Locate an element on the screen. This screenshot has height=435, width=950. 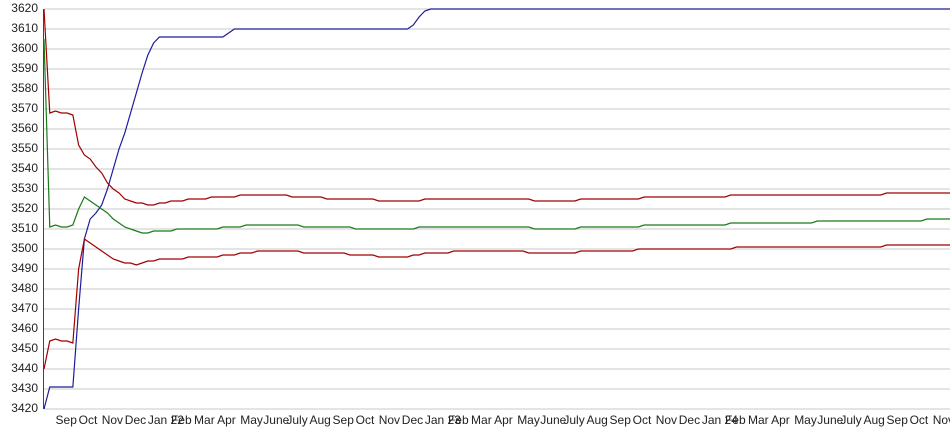
y-tick-label: 3430 is located at coordinates (24, 388).